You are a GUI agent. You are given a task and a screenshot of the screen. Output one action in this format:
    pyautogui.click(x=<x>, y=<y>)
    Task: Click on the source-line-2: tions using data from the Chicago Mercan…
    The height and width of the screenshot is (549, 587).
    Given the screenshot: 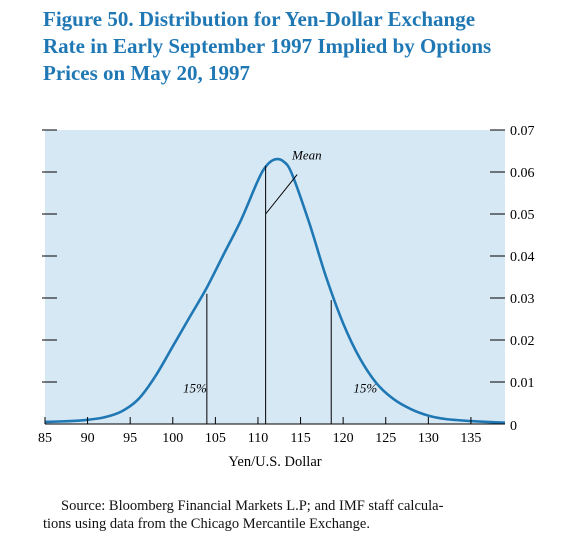 What is the action you would take?
    pyautogui.click(x=206, y=524)
    